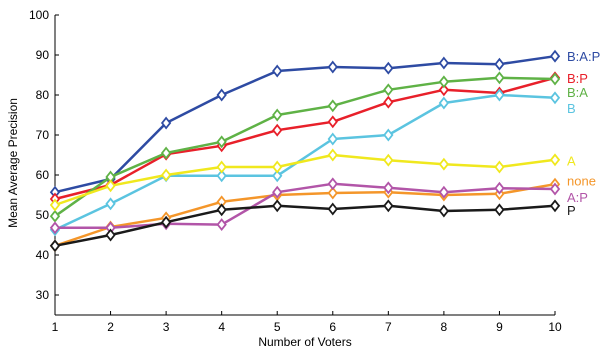 Image resolution: width=605 pixels, height=351 pixels. I want to click on series-label-b: B, so click(571, 108).